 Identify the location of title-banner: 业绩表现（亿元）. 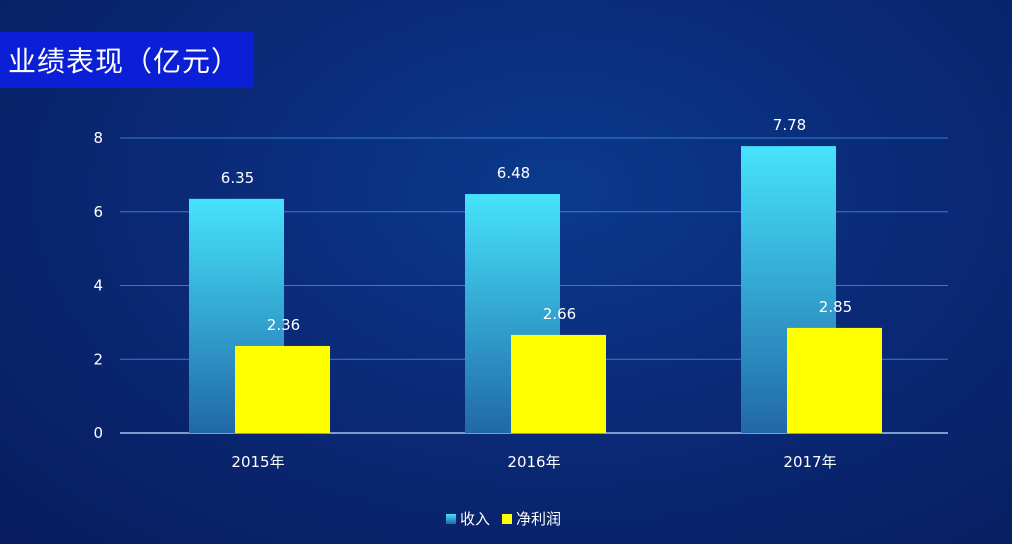
(127, 60).